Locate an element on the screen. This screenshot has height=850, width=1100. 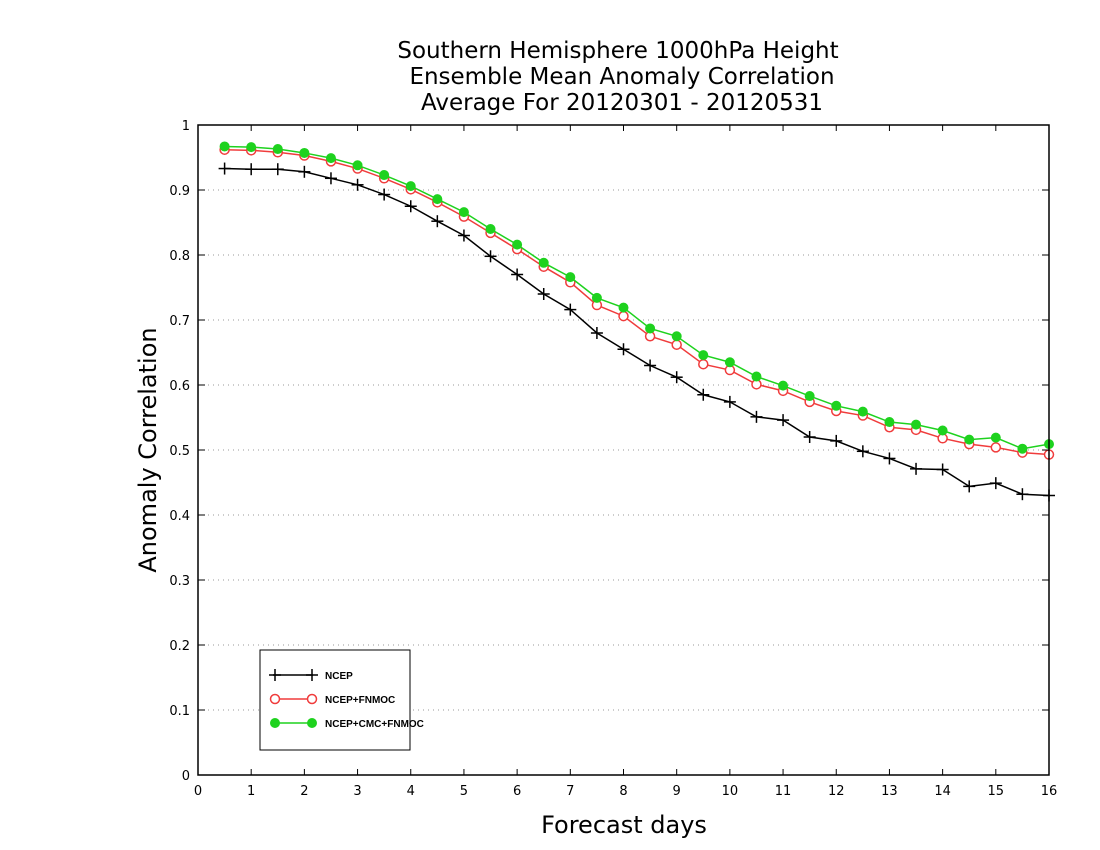
y-tick-label: 0.7 is located at coordinates (179, 321).